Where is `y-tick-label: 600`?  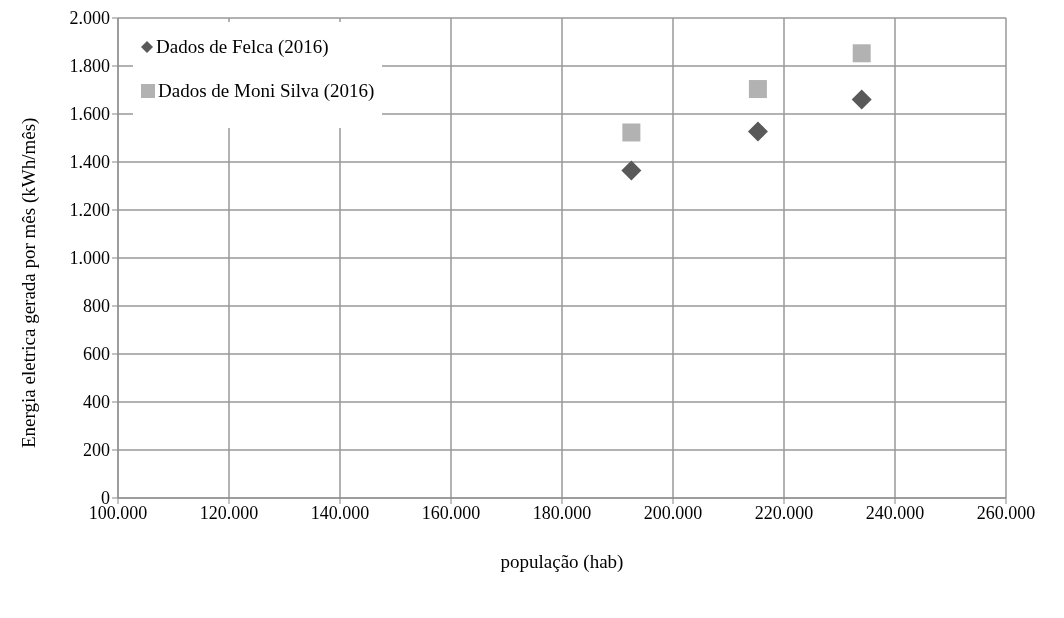 y-tick-label: 600 is located at coordinates (96, 354).